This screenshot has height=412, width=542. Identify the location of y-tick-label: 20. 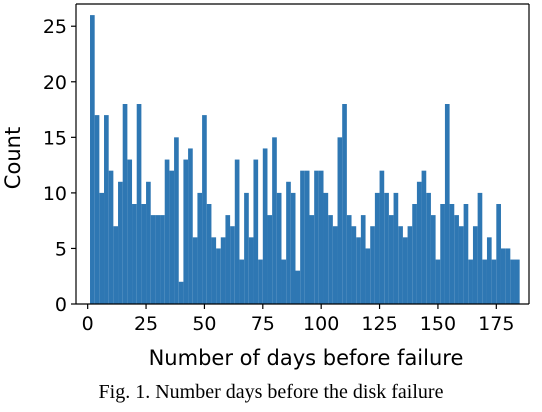
(55, 83).